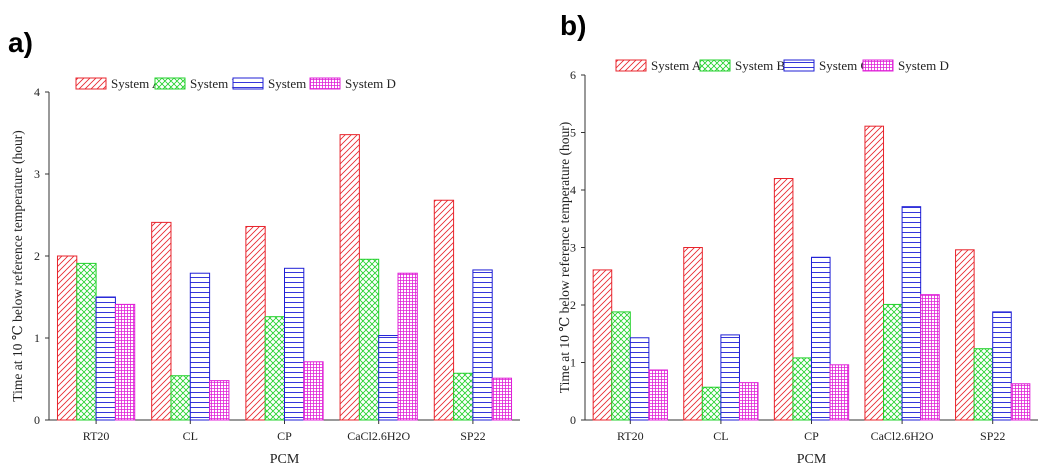 This screenshot has width=1059, height=470. Describe the element at coordinates (573, 75) in the screenshot. I see `y-tick-label: 6` at that location.